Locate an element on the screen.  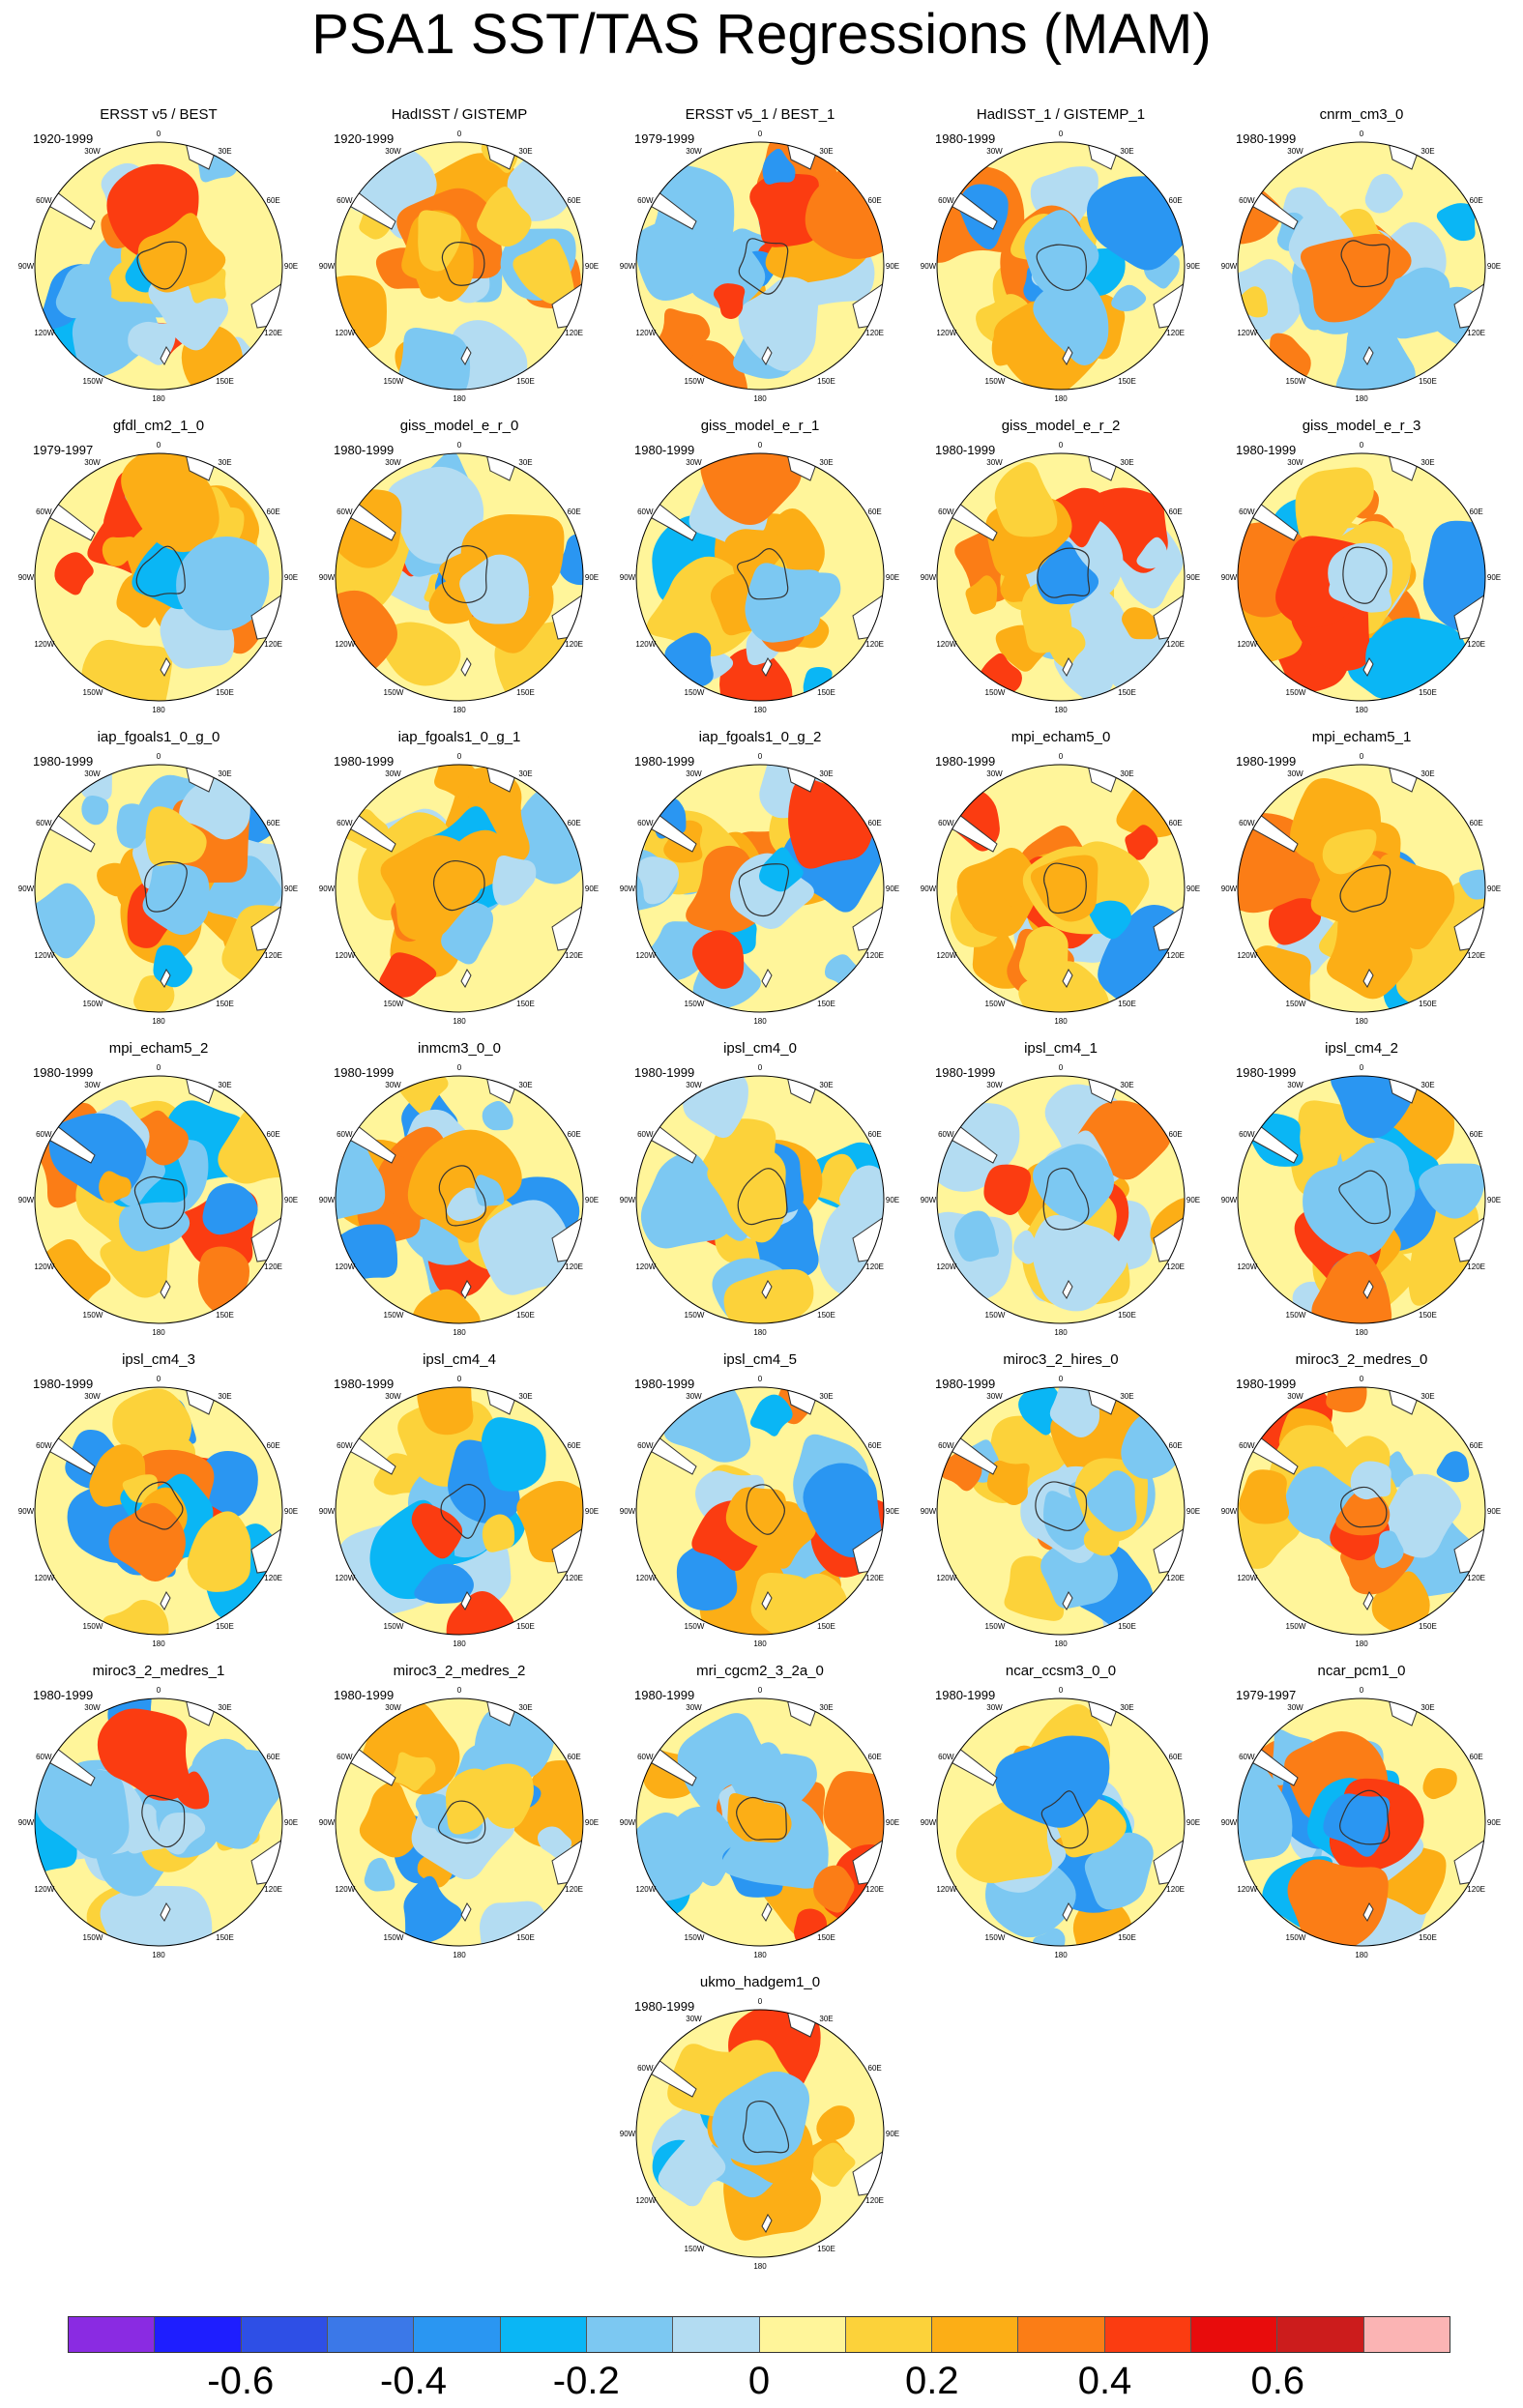
panel-title: iap_fgoals1_0_g_2 is located at coordinates (760, 737).